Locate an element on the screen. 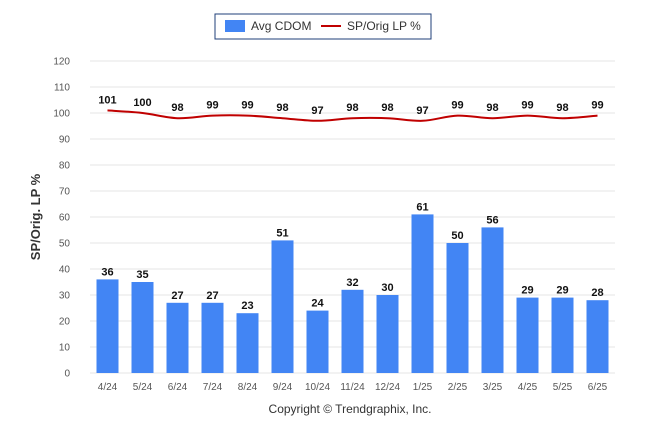 This screenshot has height=434, width=646. bar-value-label: 30 is located at coordinates (387, 288).